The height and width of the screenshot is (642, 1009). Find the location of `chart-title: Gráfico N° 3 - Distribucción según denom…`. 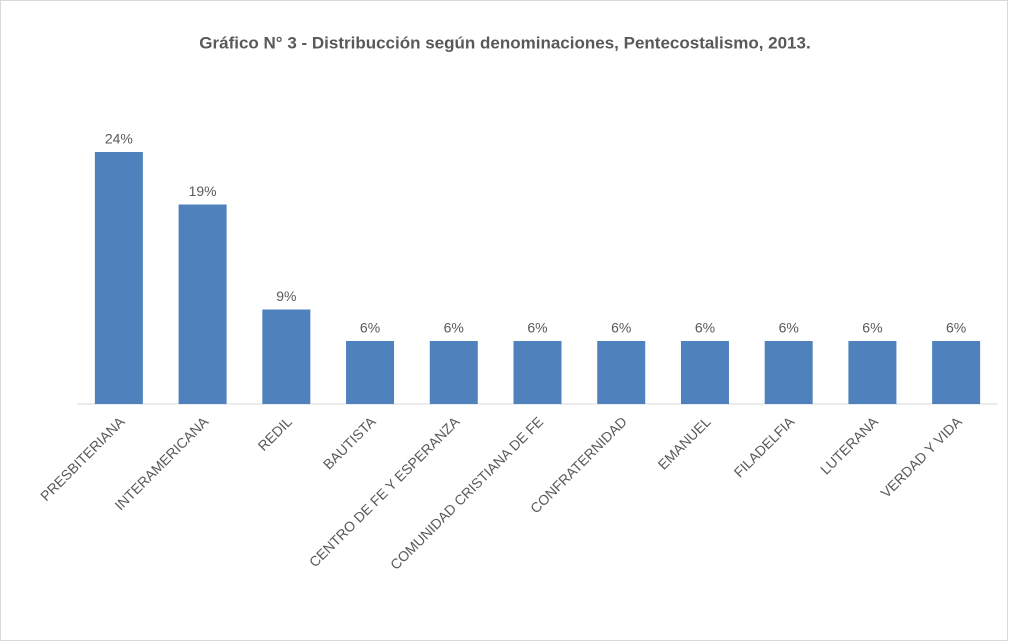

chart-title: Gráfico N° 3 - Distribucción según denom… is located at coordinates (504, 42).